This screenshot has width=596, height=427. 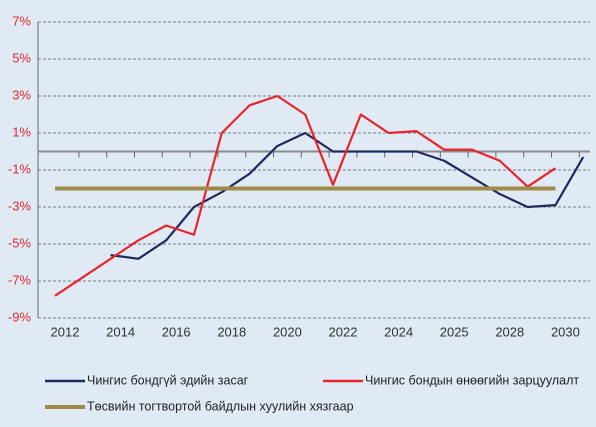 What do you see at coordinates (509, 331) in the screenshot?
I see `x-tick-label: 2028` at bounding box center [509, 331].